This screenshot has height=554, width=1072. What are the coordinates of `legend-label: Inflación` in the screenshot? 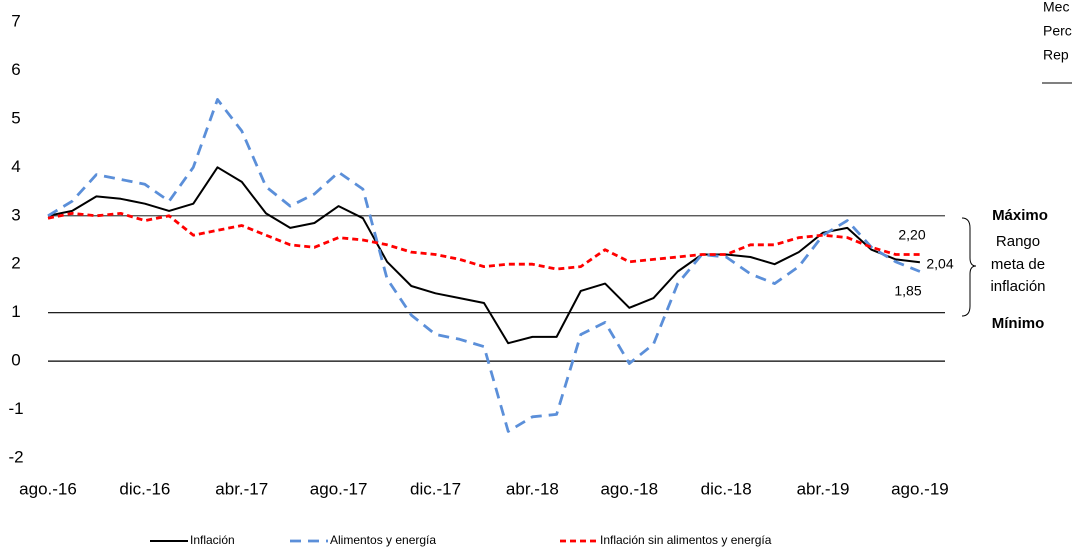 It's located at (212, 540).